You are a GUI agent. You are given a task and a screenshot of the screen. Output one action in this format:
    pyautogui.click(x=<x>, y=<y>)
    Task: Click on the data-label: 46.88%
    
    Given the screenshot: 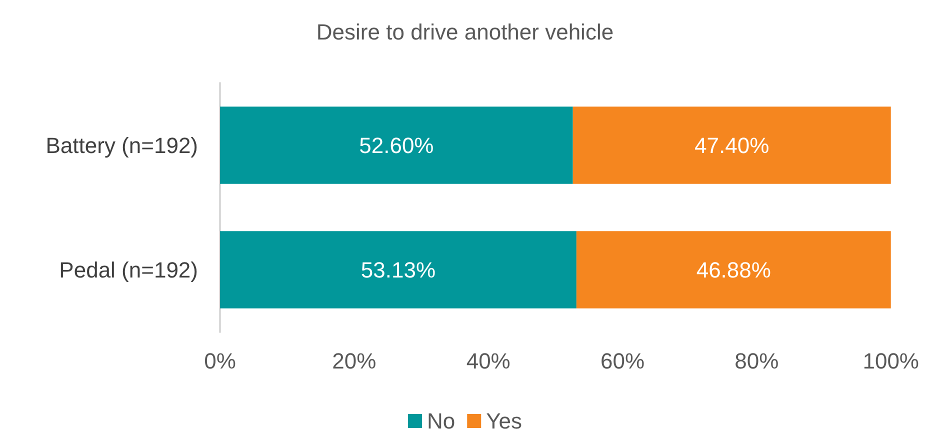 What is the action you would take?
    pyautogui.click(x=733, y=269)
    